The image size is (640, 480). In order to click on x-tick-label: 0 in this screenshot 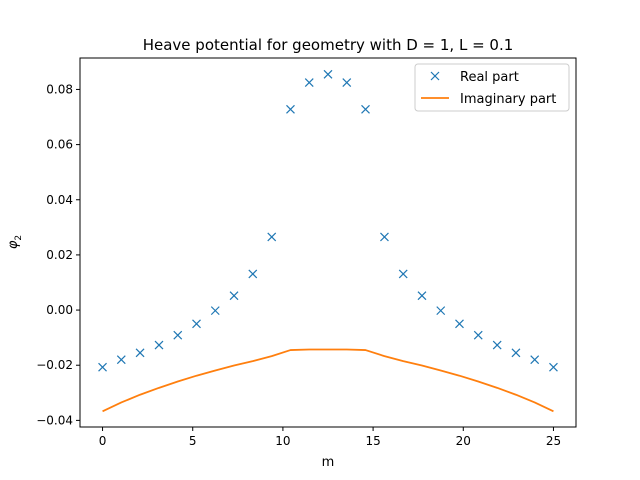, I will do `click(103, 441)`.